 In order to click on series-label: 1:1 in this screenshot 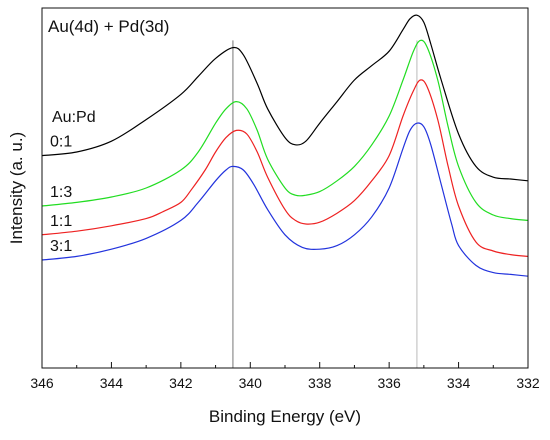, I will do `click(61, 221)`.